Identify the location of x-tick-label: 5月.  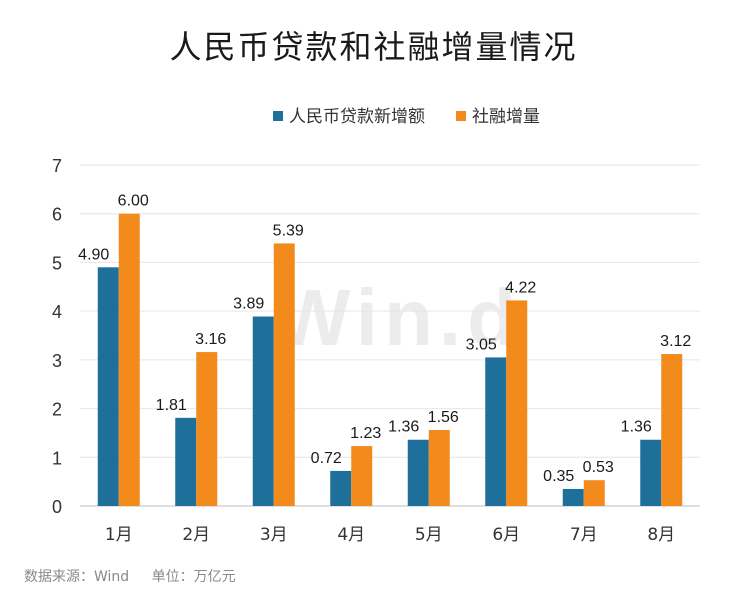
(429, 535).